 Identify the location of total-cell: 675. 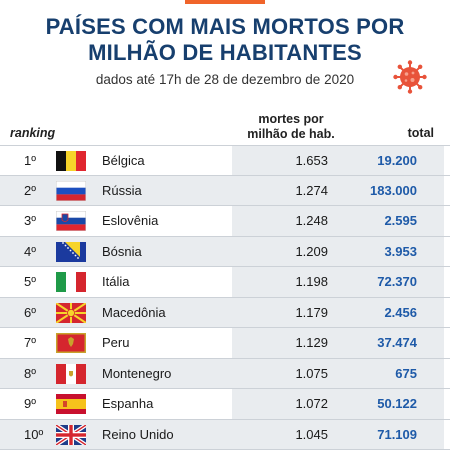
(406, 373).